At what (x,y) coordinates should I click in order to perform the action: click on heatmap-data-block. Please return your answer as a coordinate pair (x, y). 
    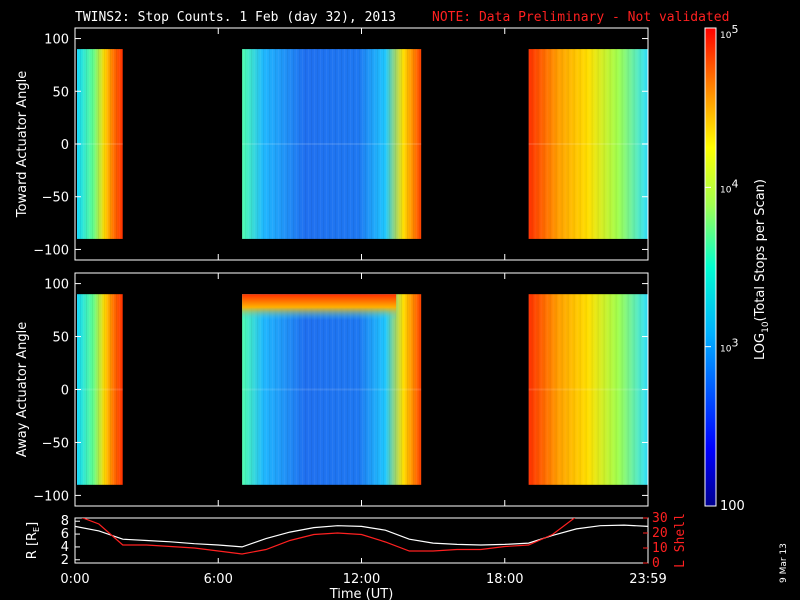
    Looking at the image, I should click on (100, 389).